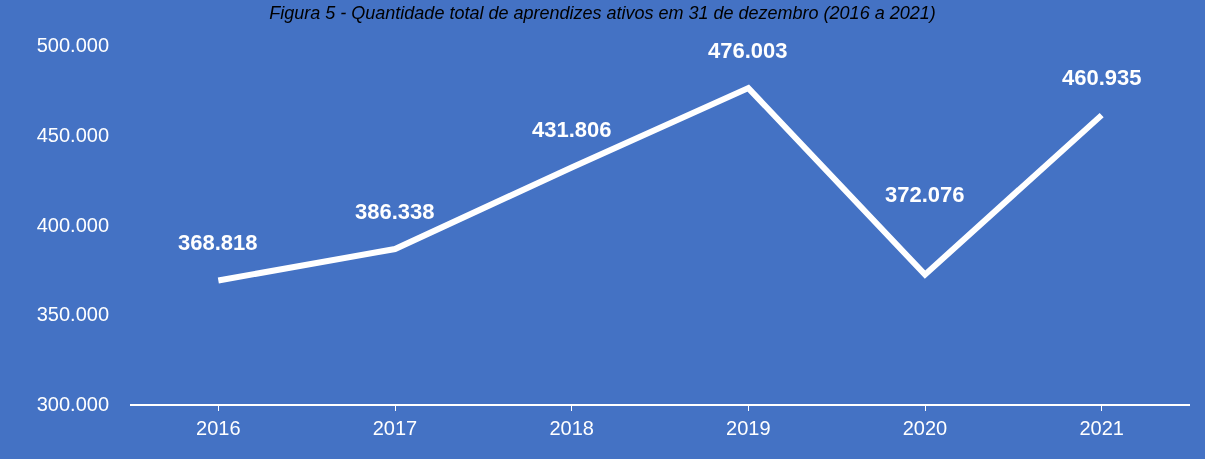 The image size is (1205, 459). I want to click on y-tick-label: 500.000, so click(72, 45).